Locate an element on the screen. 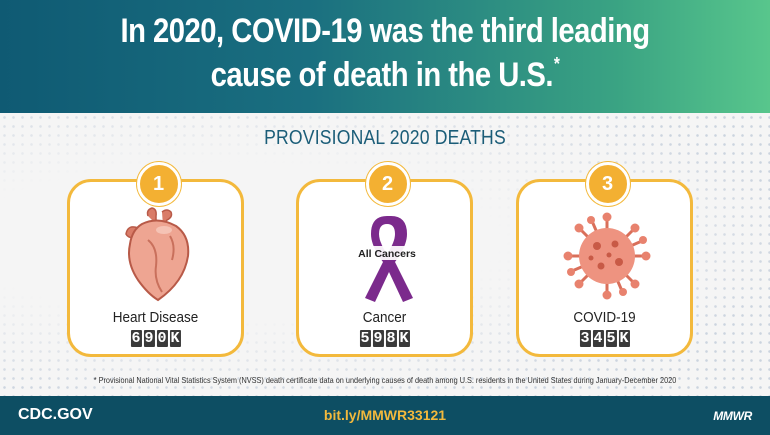 The height and width of the screenshot is (435, 770). footer-bar: CDC.GOV bit.ly/MMWR33121 MMWR is located at coordinates (385, 415).